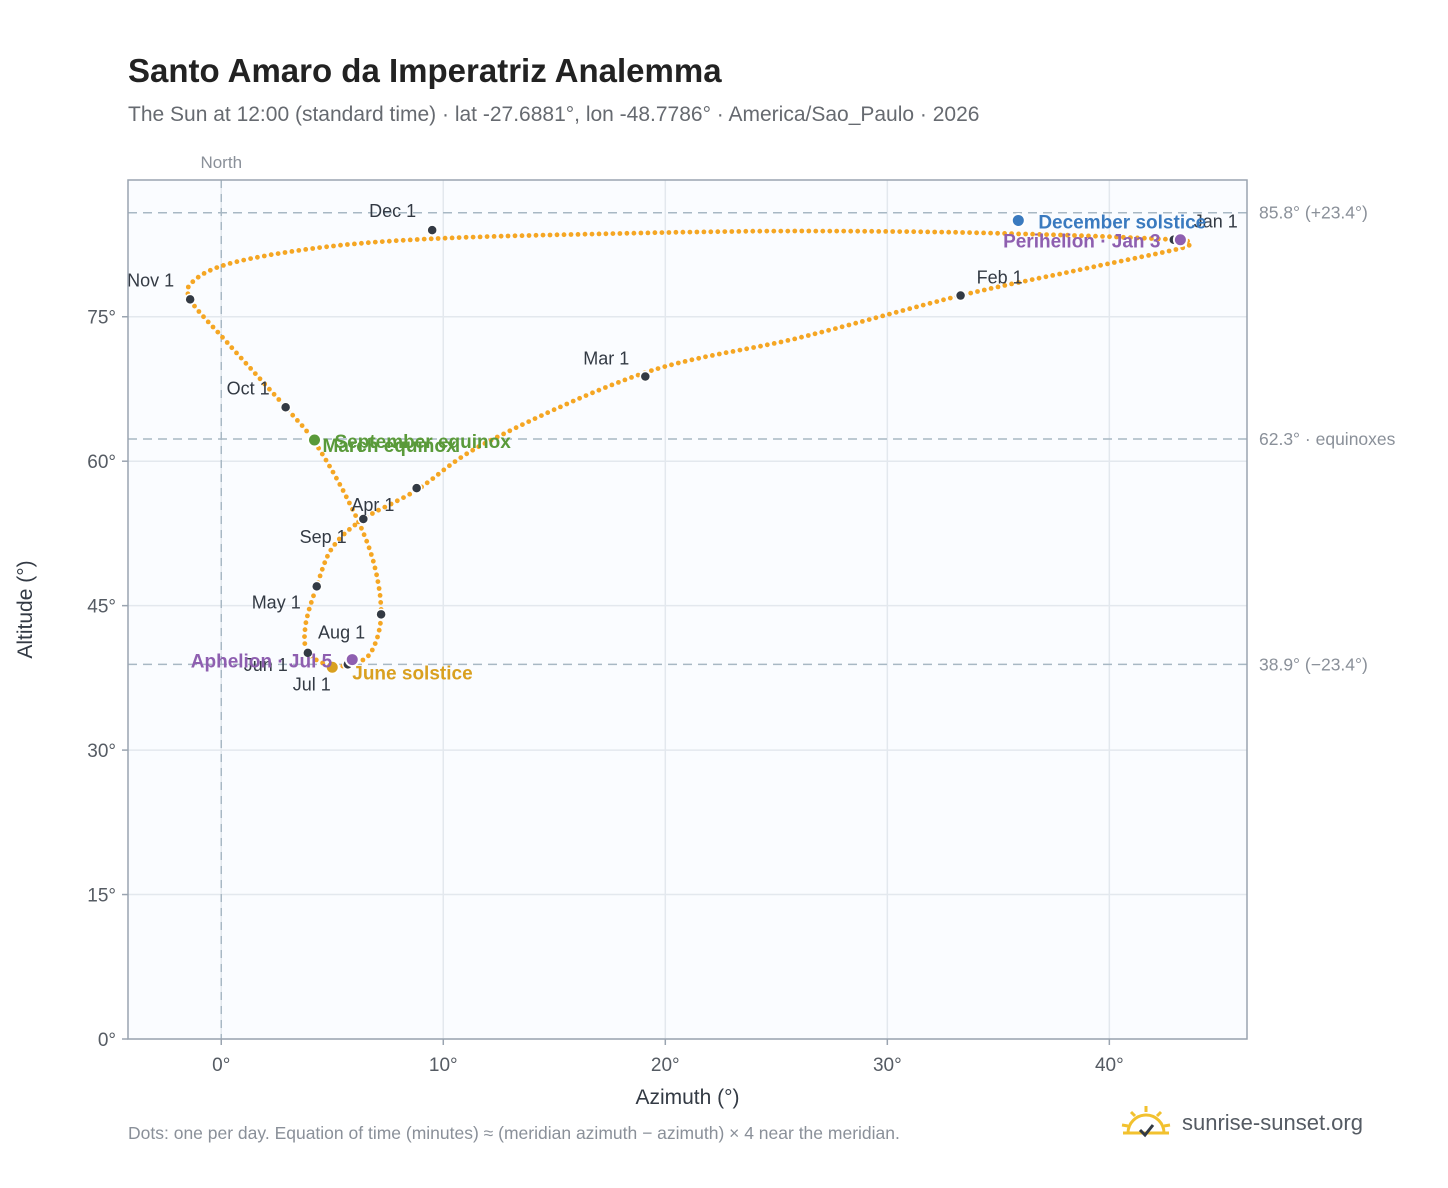  I want to click on y-tick-label: 0°, so click(107, 1040).